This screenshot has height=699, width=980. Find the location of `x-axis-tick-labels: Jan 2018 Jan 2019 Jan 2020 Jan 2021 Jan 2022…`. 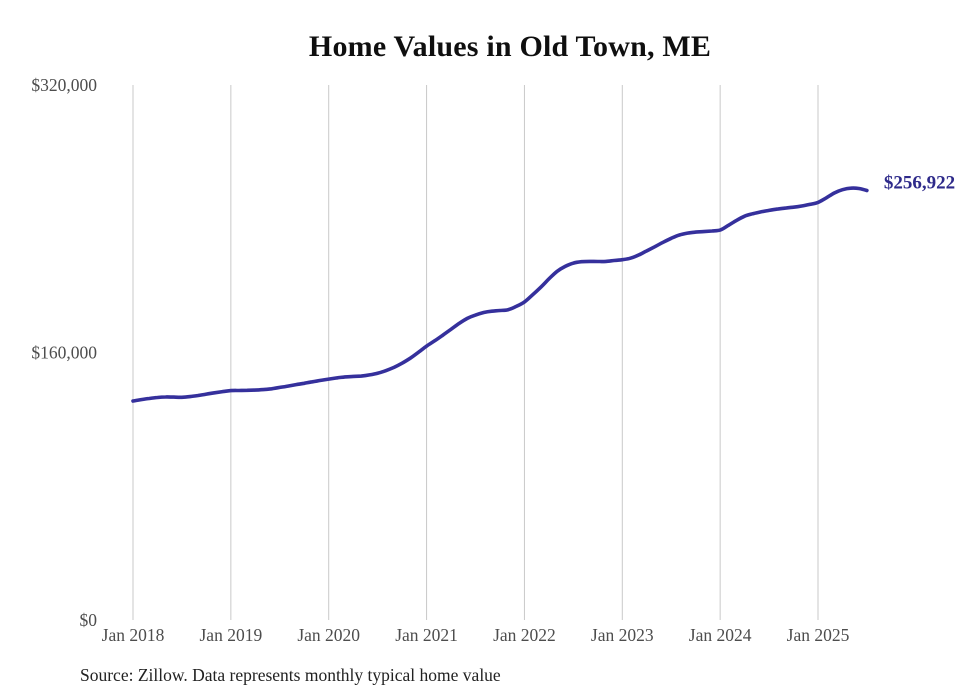

x-axis-tick-labels: Jan 2018 Jan 2019 Jan 2020 Jan 2021 Jan 2022… is located at coordinates (476, 635).